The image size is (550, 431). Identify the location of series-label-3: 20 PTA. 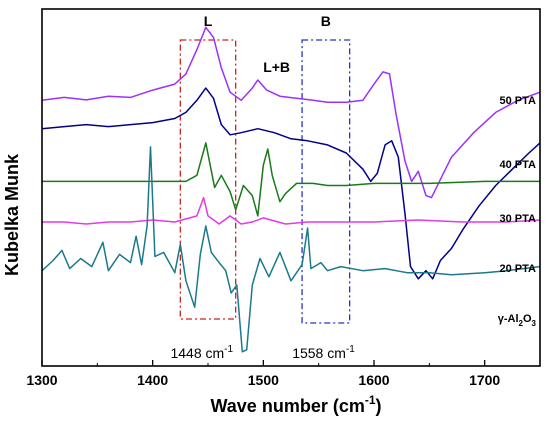
(518, 269).